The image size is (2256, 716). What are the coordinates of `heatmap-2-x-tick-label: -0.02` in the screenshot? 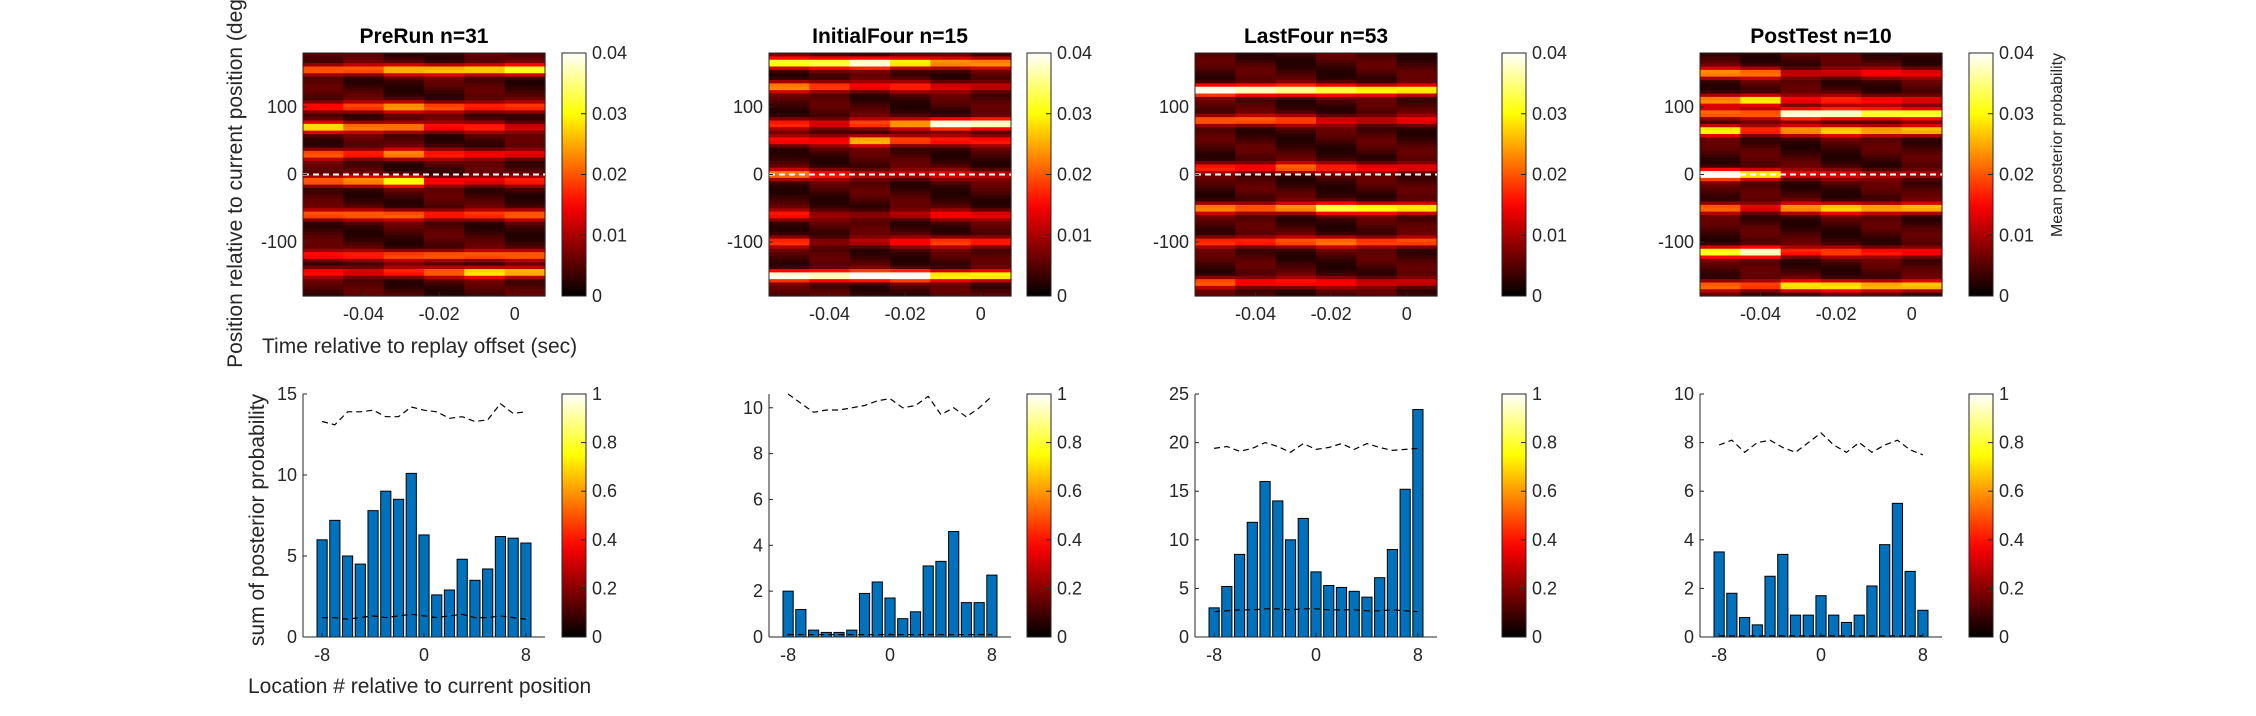 It's located at (905, 314).